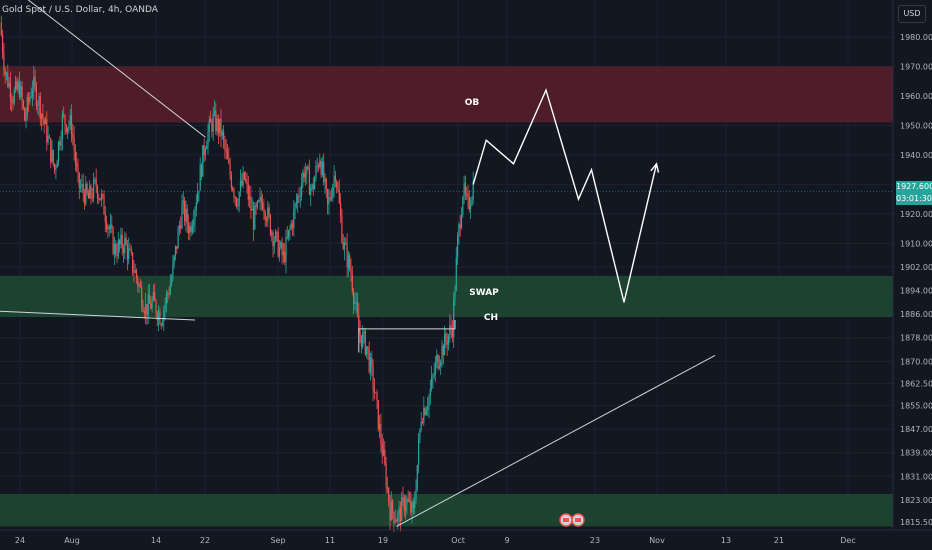  I want to click on price-tick-label: 1815.50, so click(916, 522).